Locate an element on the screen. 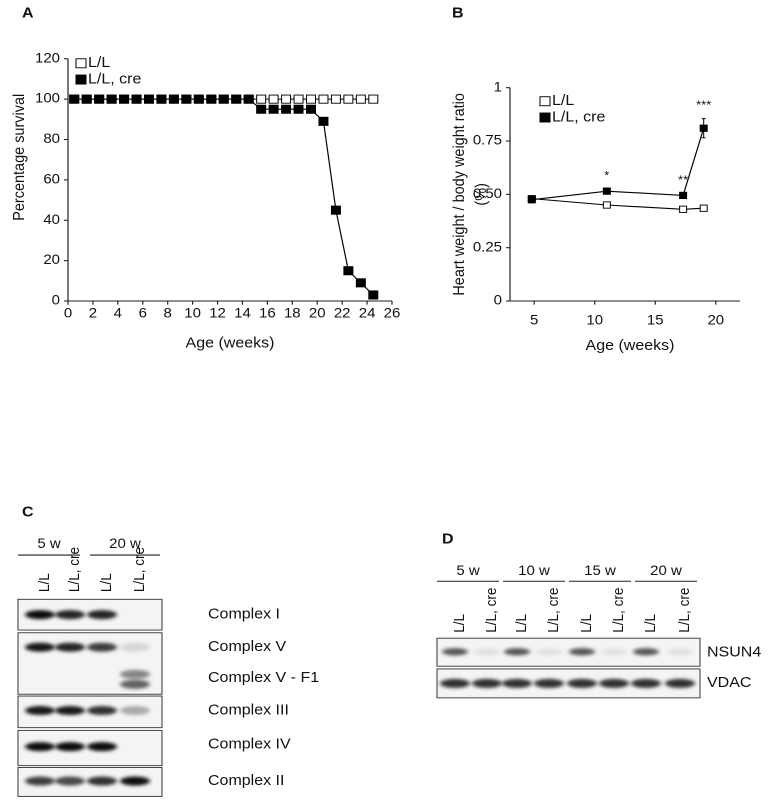 This screenshot has width=776, height=800. band-label: Complex II is located at coordinates (246, 781).